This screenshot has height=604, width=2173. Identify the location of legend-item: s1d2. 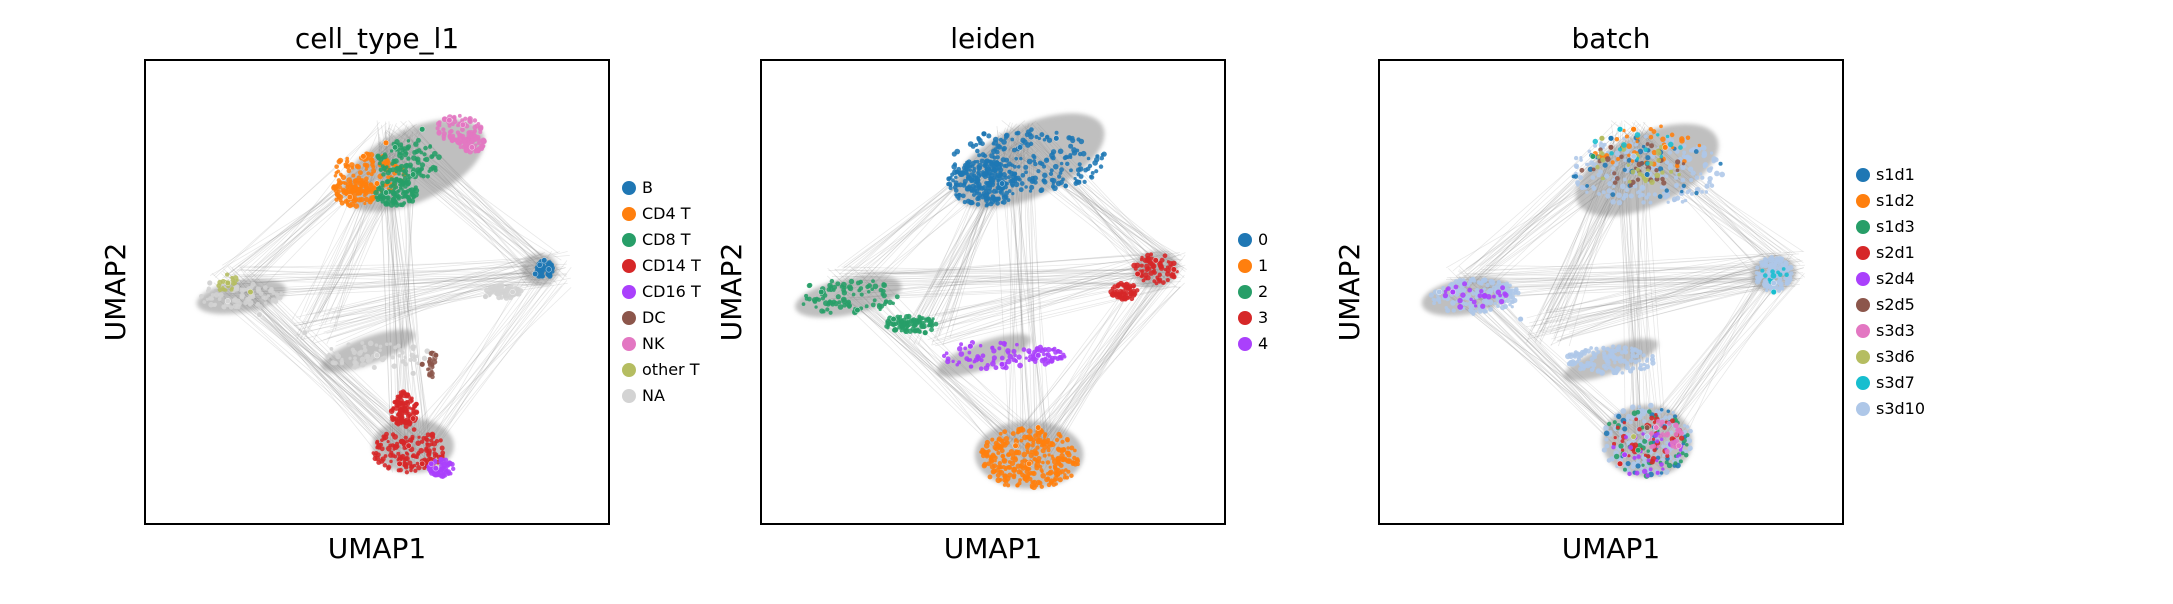
(1885, 200).